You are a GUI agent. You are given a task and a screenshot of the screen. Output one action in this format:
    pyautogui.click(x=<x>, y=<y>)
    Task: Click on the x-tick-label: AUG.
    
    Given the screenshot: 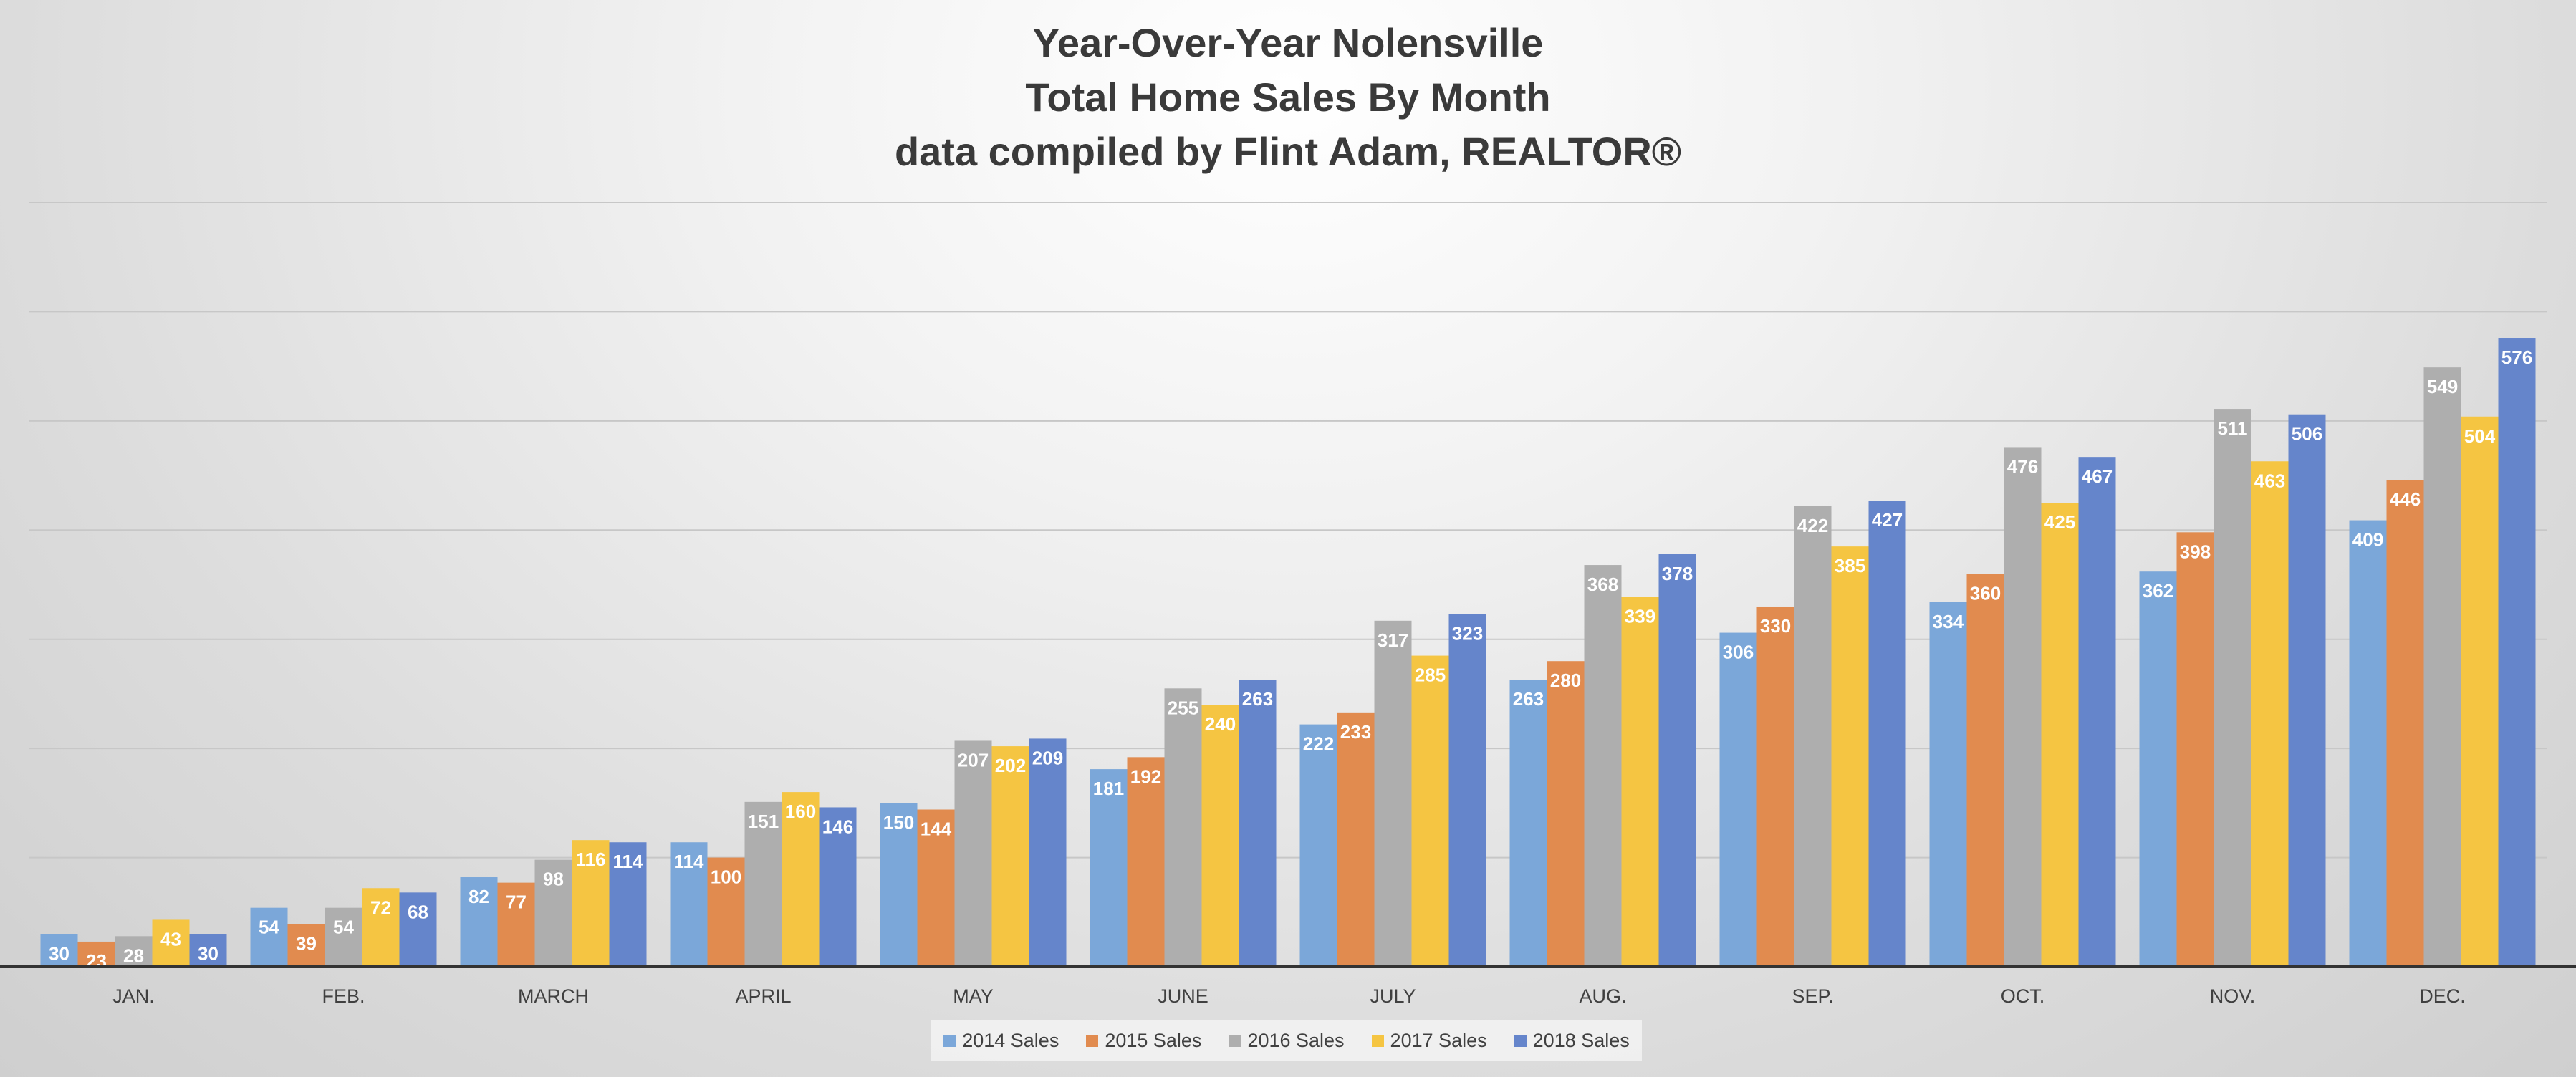 What is the action you would take?
    pyautogui.click(x=1602, y=996)
    